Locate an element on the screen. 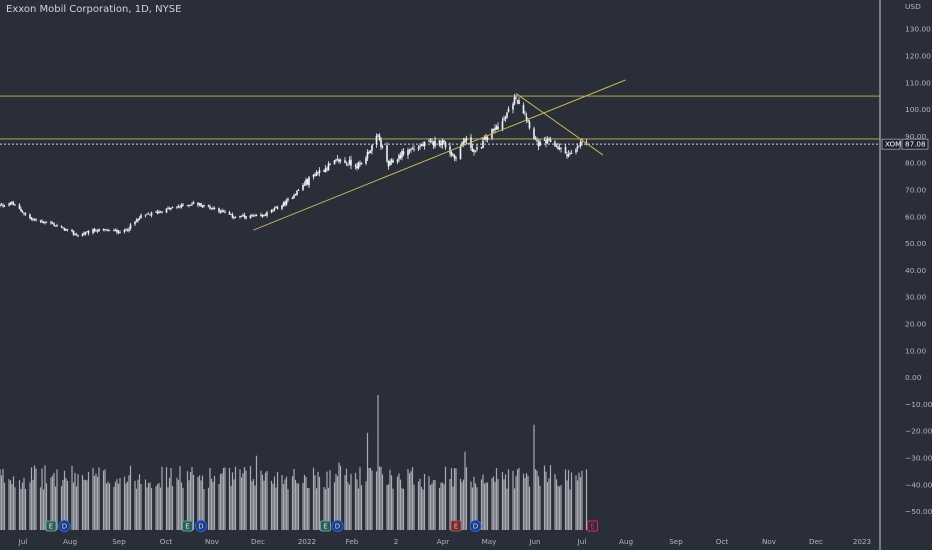  price-axis-tick: 0.00 is located at coordinates (913, 377).